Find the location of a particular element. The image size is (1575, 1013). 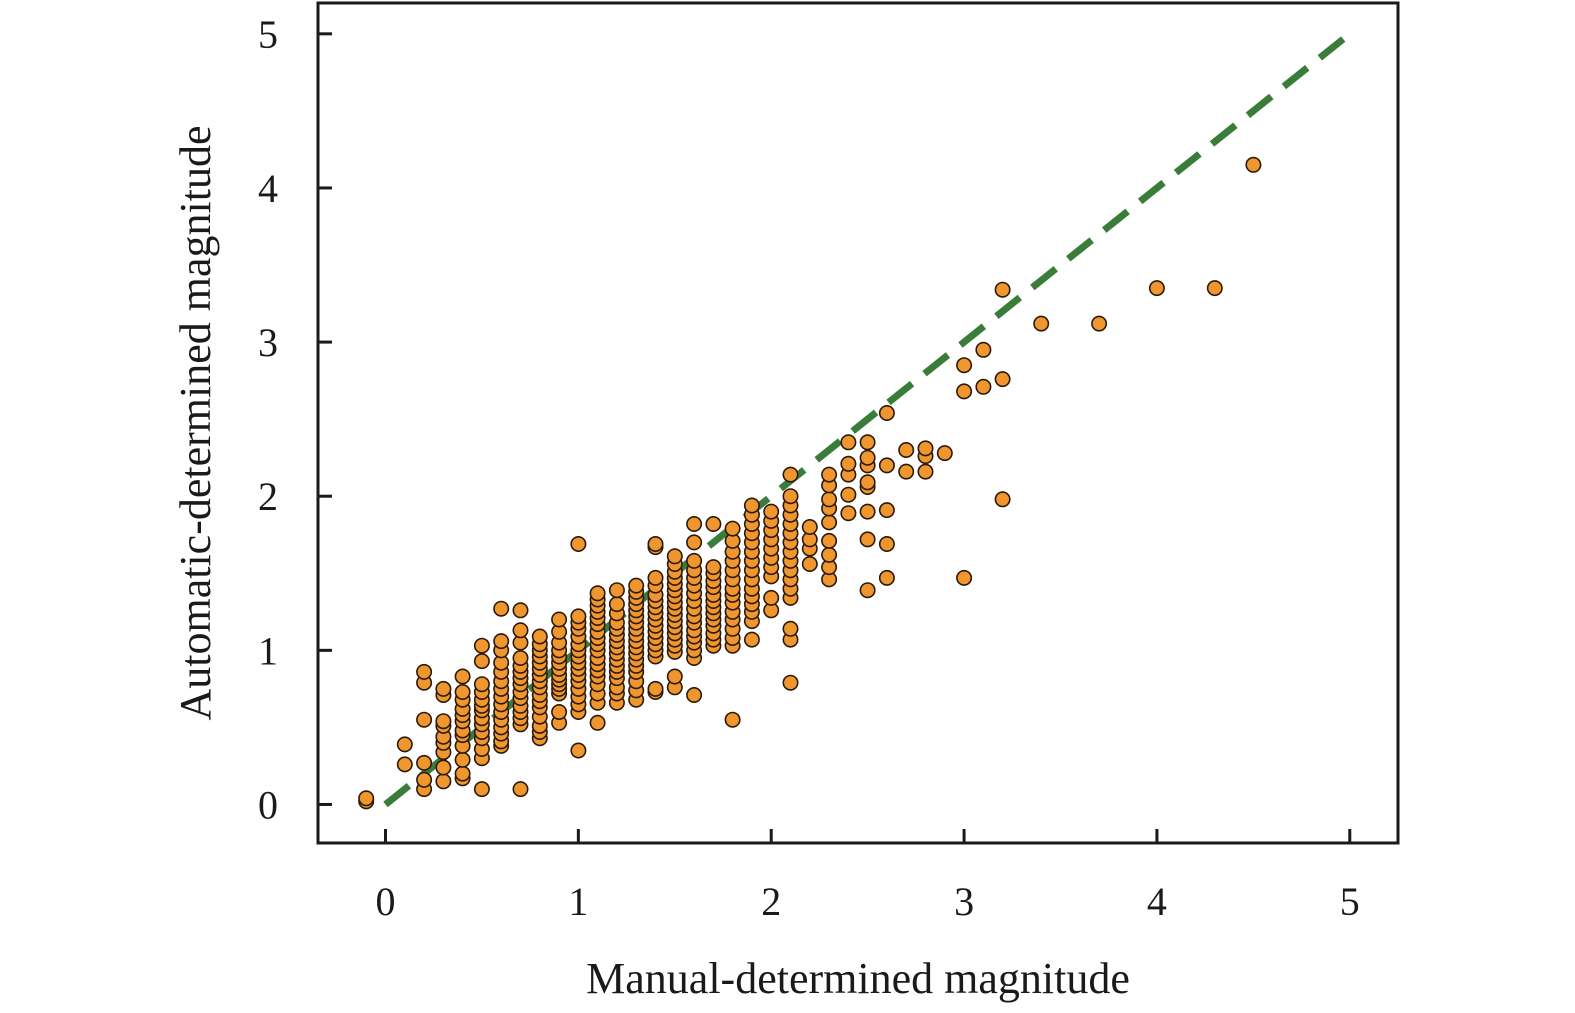

y-axis-title: Automatic-determined magnitude is located at coordinates (195, 422).